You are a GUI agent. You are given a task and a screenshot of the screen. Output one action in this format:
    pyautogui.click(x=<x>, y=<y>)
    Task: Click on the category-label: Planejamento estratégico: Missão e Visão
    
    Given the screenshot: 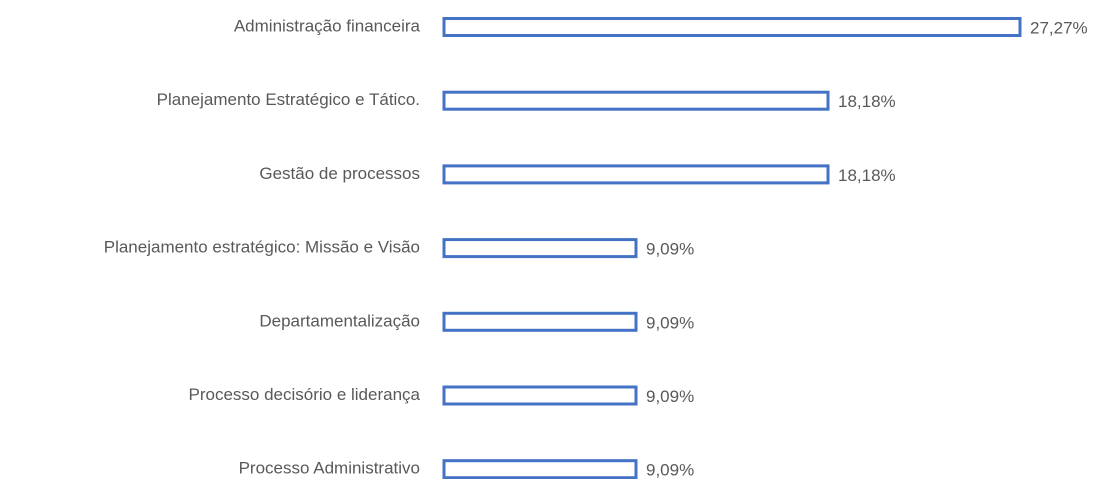 What is the action you would take?
    pyautogui.click(x=262, y=247)
    